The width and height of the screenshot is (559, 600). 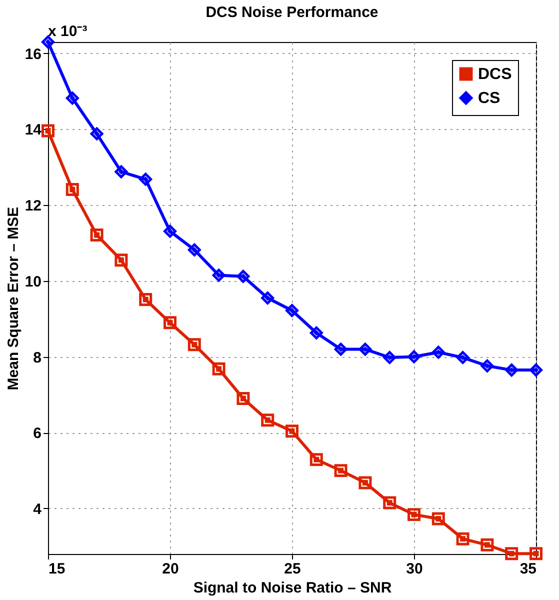 What do you see at coordinates (33, 54) in the screenshot?
I see `y-tick-label: 16` at bounding box center [33, 54].